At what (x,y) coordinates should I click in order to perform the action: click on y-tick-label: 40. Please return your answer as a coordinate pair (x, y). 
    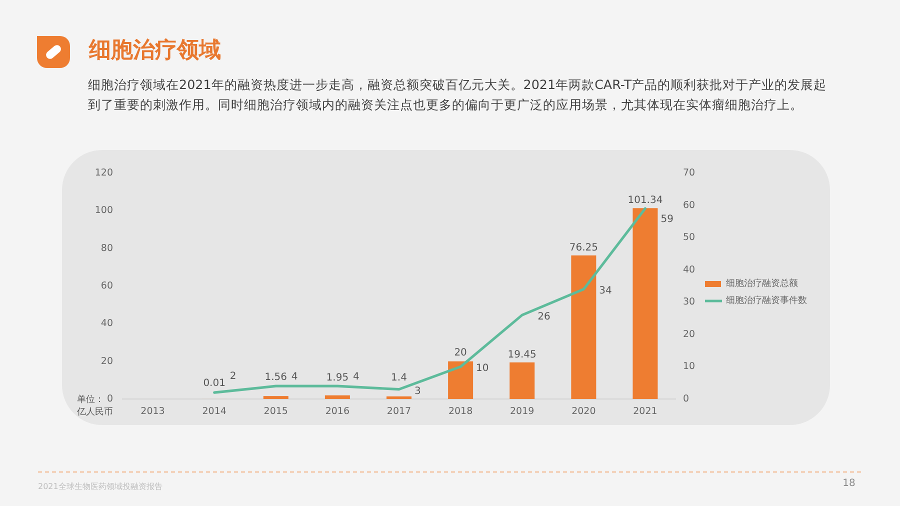
    Looking at the image, I should click on (106, 324).